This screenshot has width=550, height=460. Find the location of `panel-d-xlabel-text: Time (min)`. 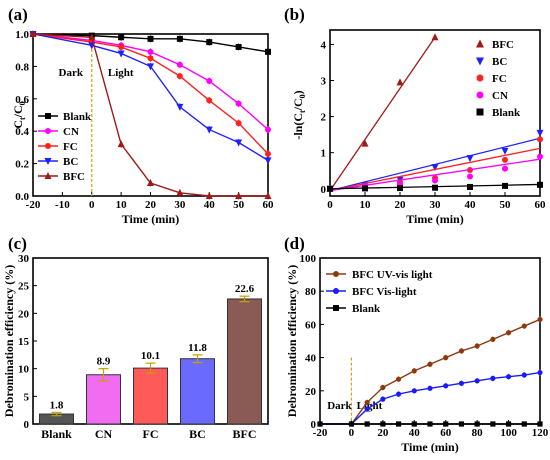

panel-d-xlabel-text: Time (min) is located at coordinates (429, 447).